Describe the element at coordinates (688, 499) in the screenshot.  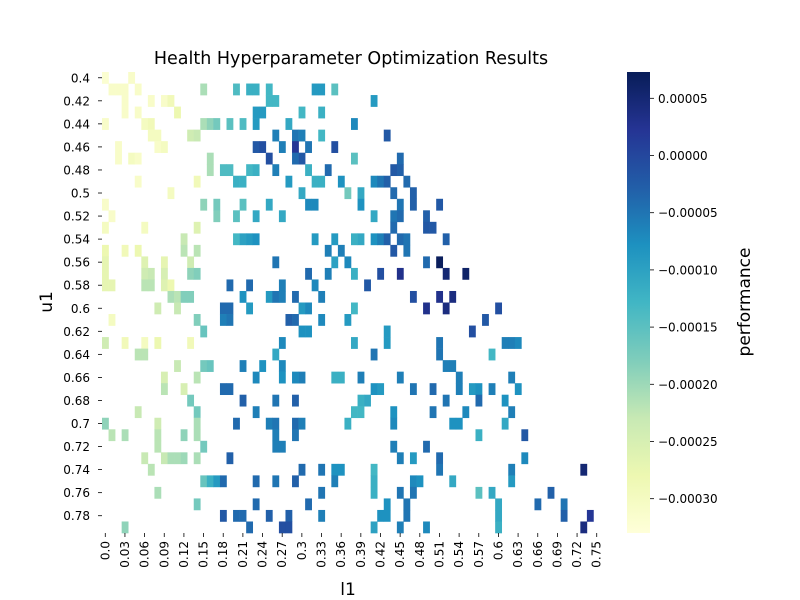
I see `colorbar-tick-label: −0.00030` at that location.